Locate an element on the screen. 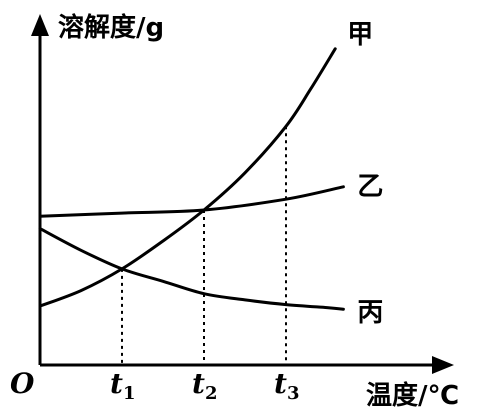 This screenshot has width=498, height=415. tick-label-1: t1 is located at coordinates (122, 385).